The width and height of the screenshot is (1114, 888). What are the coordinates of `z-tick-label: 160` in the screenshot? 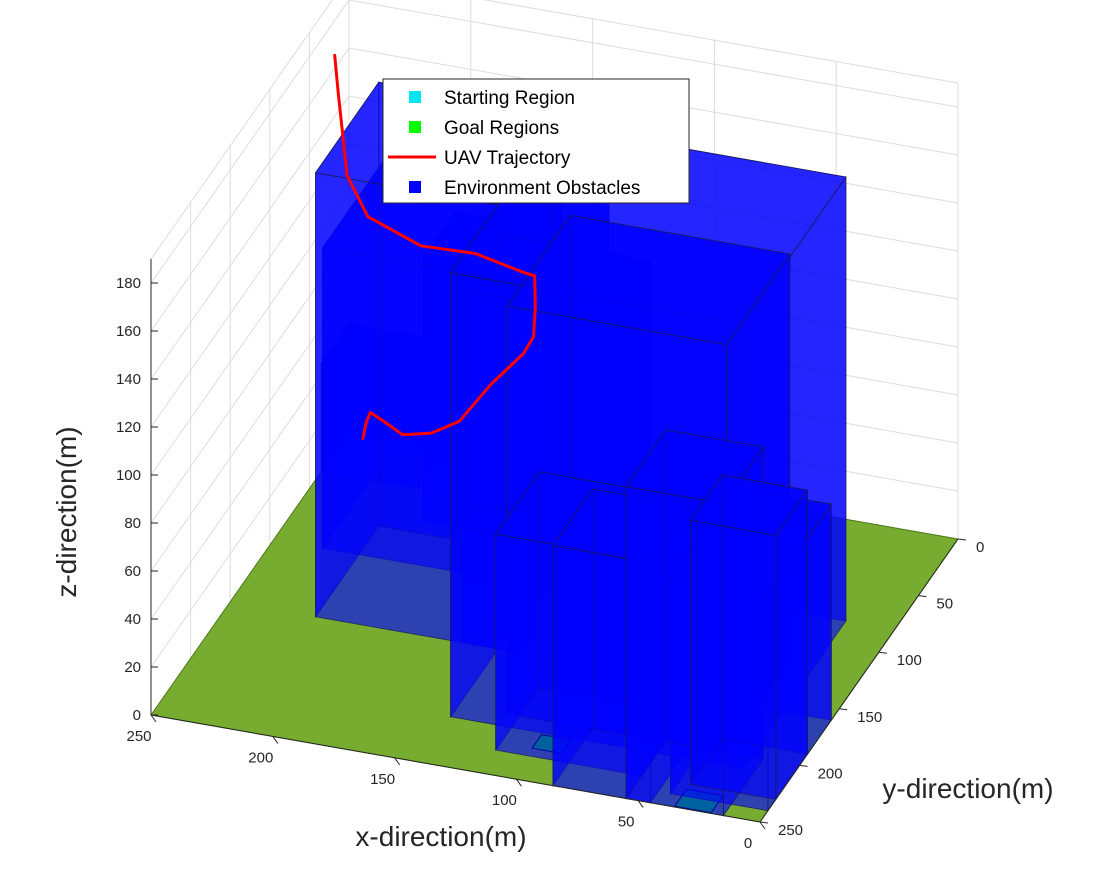 It's located at (128, 331).